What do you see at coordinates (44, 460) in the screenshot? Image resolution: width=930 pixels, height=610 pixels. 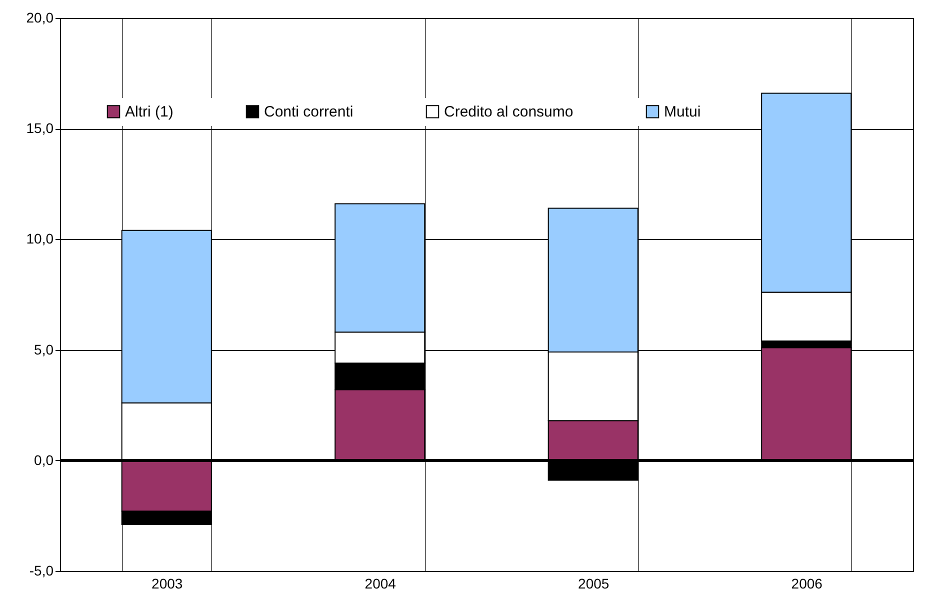 I see `y-tick-label: 0,0` at bounding box center [44, 460].